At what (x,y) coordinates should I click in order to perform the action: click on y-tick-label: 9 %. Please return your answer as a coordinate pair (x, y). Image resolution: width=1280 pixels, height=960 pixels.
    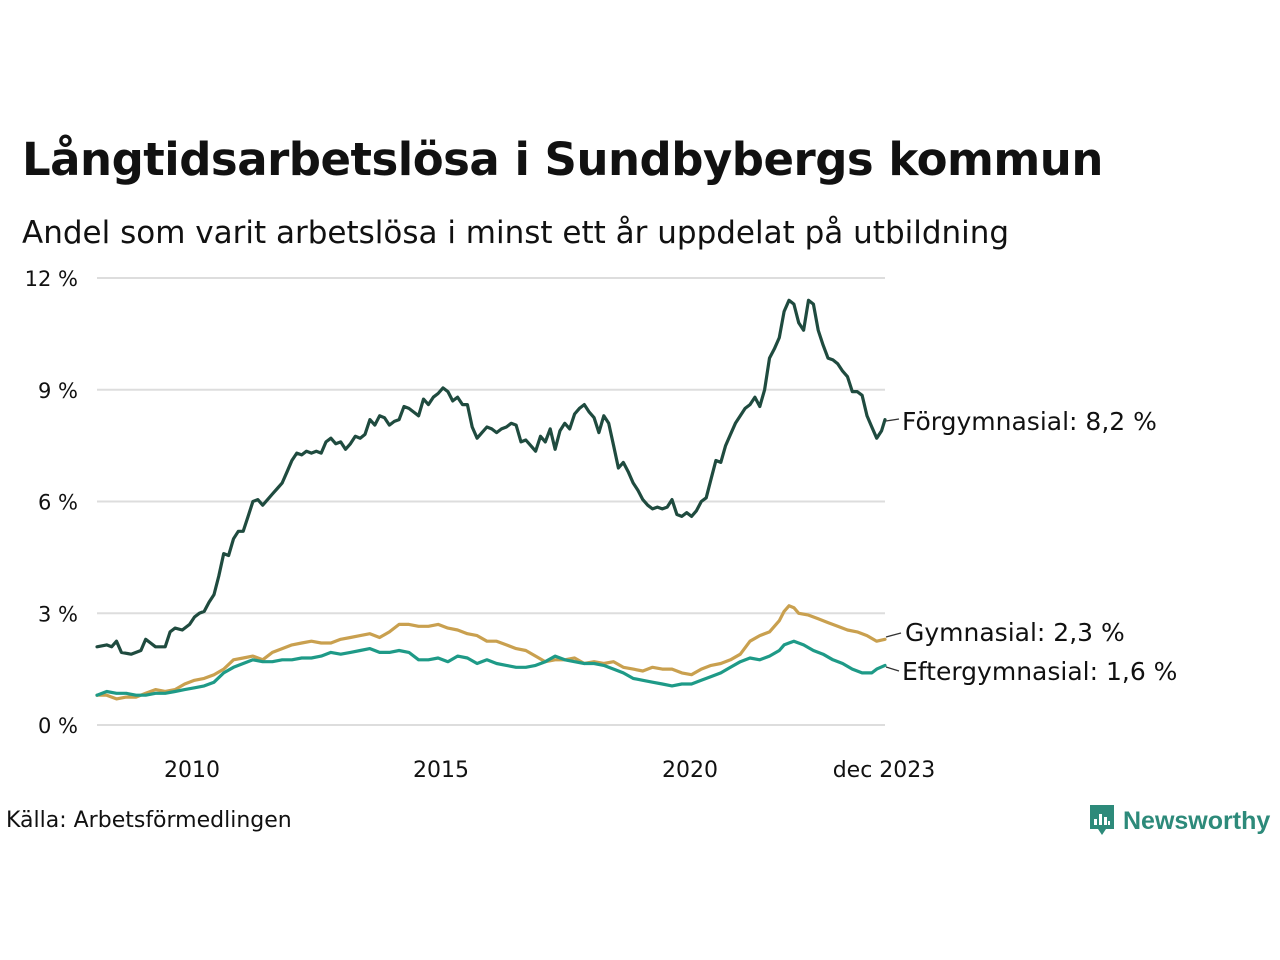
    Looking at the image, I should click on (58, 391).